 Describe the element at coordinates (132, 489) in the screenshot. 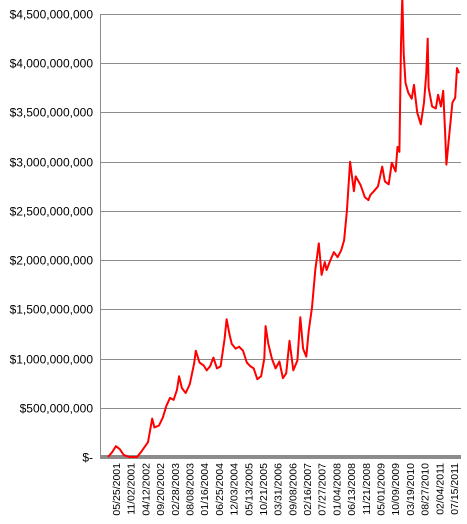

I see `x-tick-label: 11/02/2001` at that location.